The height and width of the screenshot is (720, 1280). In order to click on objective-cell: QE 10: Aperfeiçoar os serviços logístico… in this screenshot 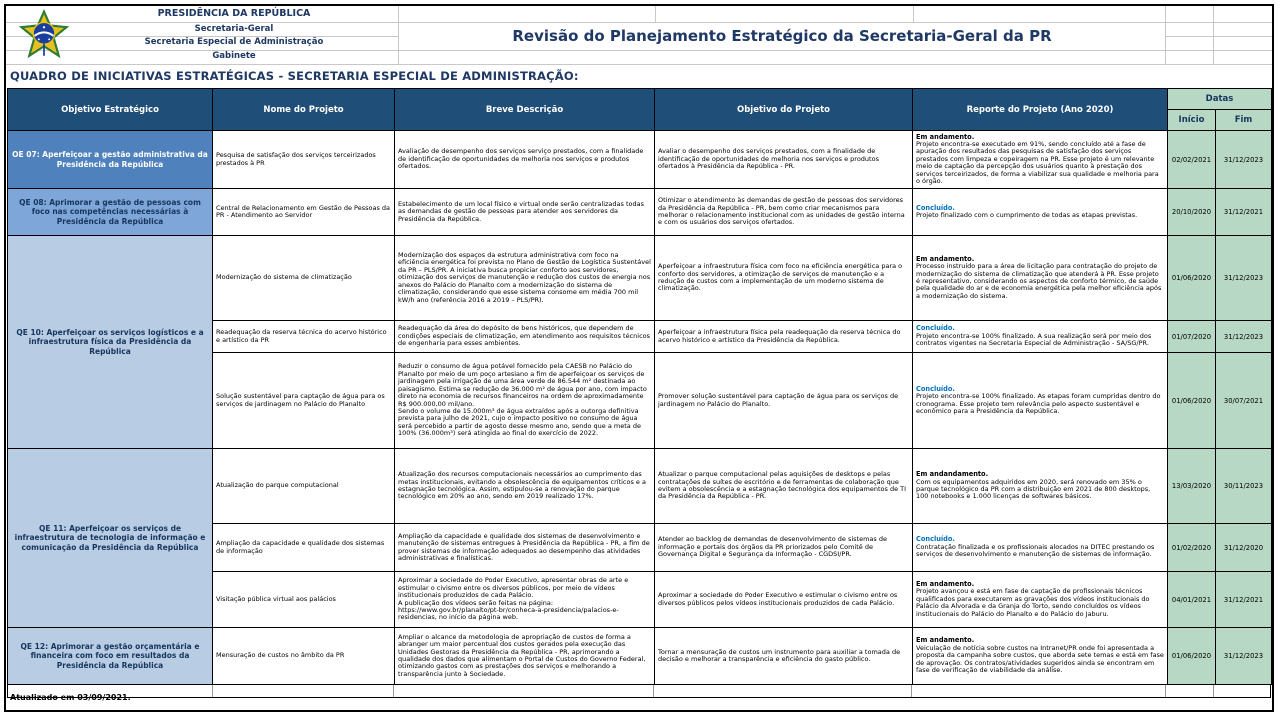, I will do `click(110, 342)`.